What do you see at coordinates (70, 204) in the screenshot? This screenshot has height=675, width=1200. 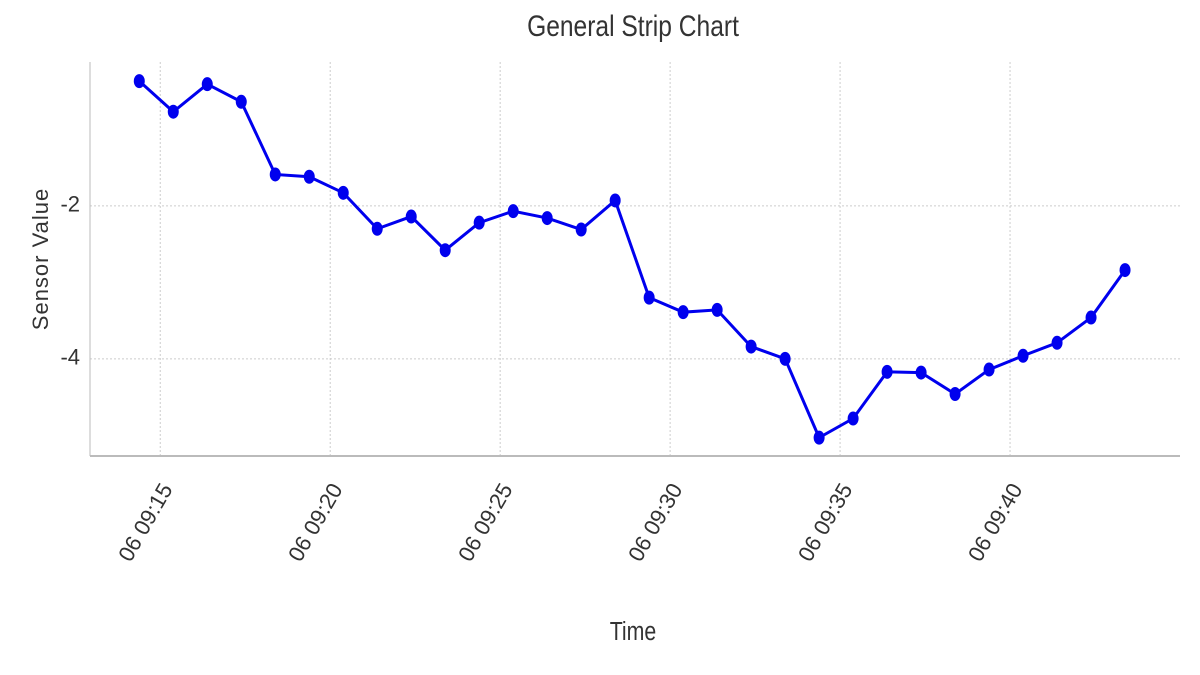 I see `y-tick-label: -2` at bounding box center [70, 204].